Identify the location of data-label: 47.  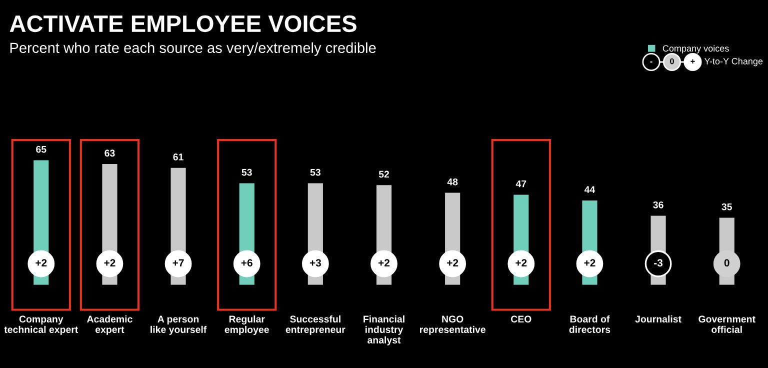
(521, 184).